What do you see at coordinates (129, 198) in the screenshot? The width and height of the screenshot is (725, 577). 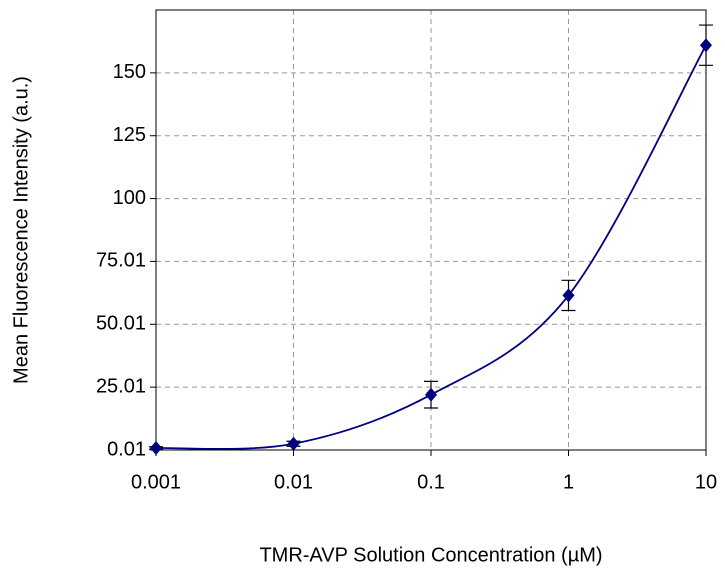 I see `y-tick-label: 100` at bounding box center [129, 198].